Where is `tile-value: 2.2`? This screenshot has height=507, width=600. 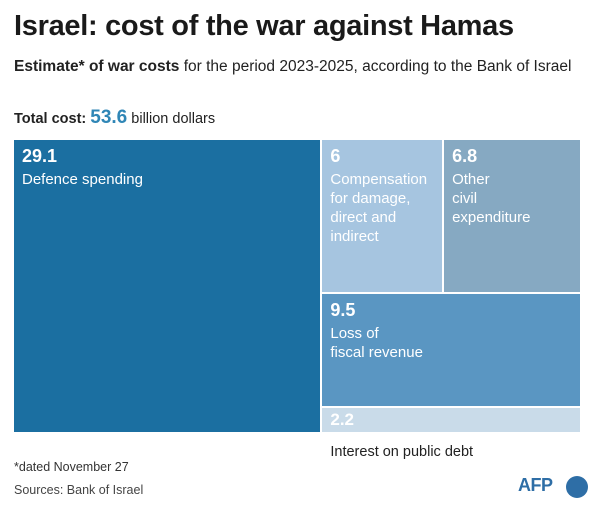
tile-value: 2.2 is located at coordinates (342, 419).